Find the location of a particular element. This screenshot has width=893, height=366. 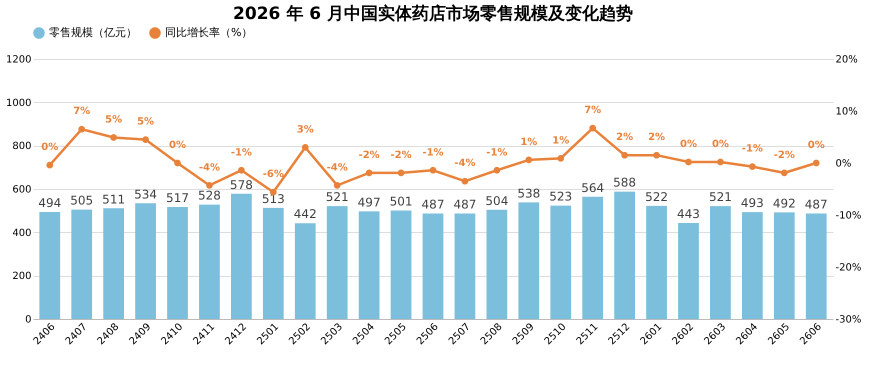

data-label: 505 is located at coordinates (82, 201).